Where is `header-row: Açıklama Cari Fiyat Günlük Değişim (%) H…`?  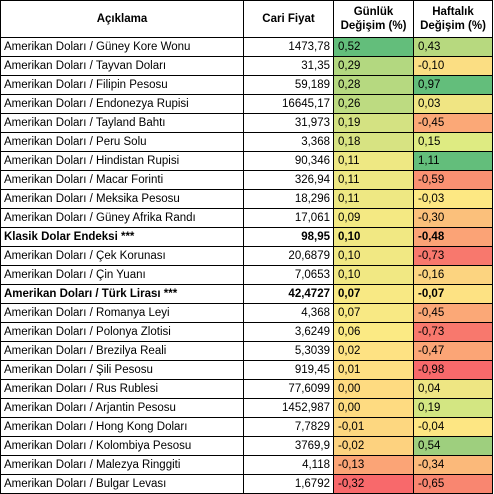
header-row: Açıklama Cari Fiyat Günlük Değişim (%) H… is located at coordinates (246, 19).